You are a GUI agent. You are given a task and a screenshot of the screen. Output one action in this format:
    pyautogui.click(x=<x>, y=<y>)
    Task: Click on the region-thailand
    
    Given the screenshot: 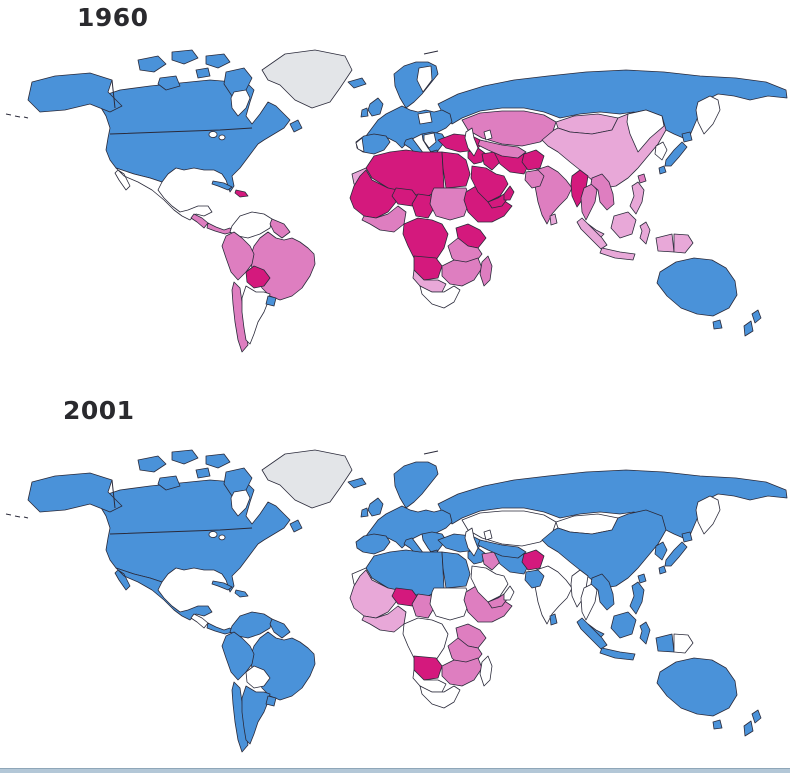 What is the action you would take?
    pyautogui.click(x=589, y=602)
    